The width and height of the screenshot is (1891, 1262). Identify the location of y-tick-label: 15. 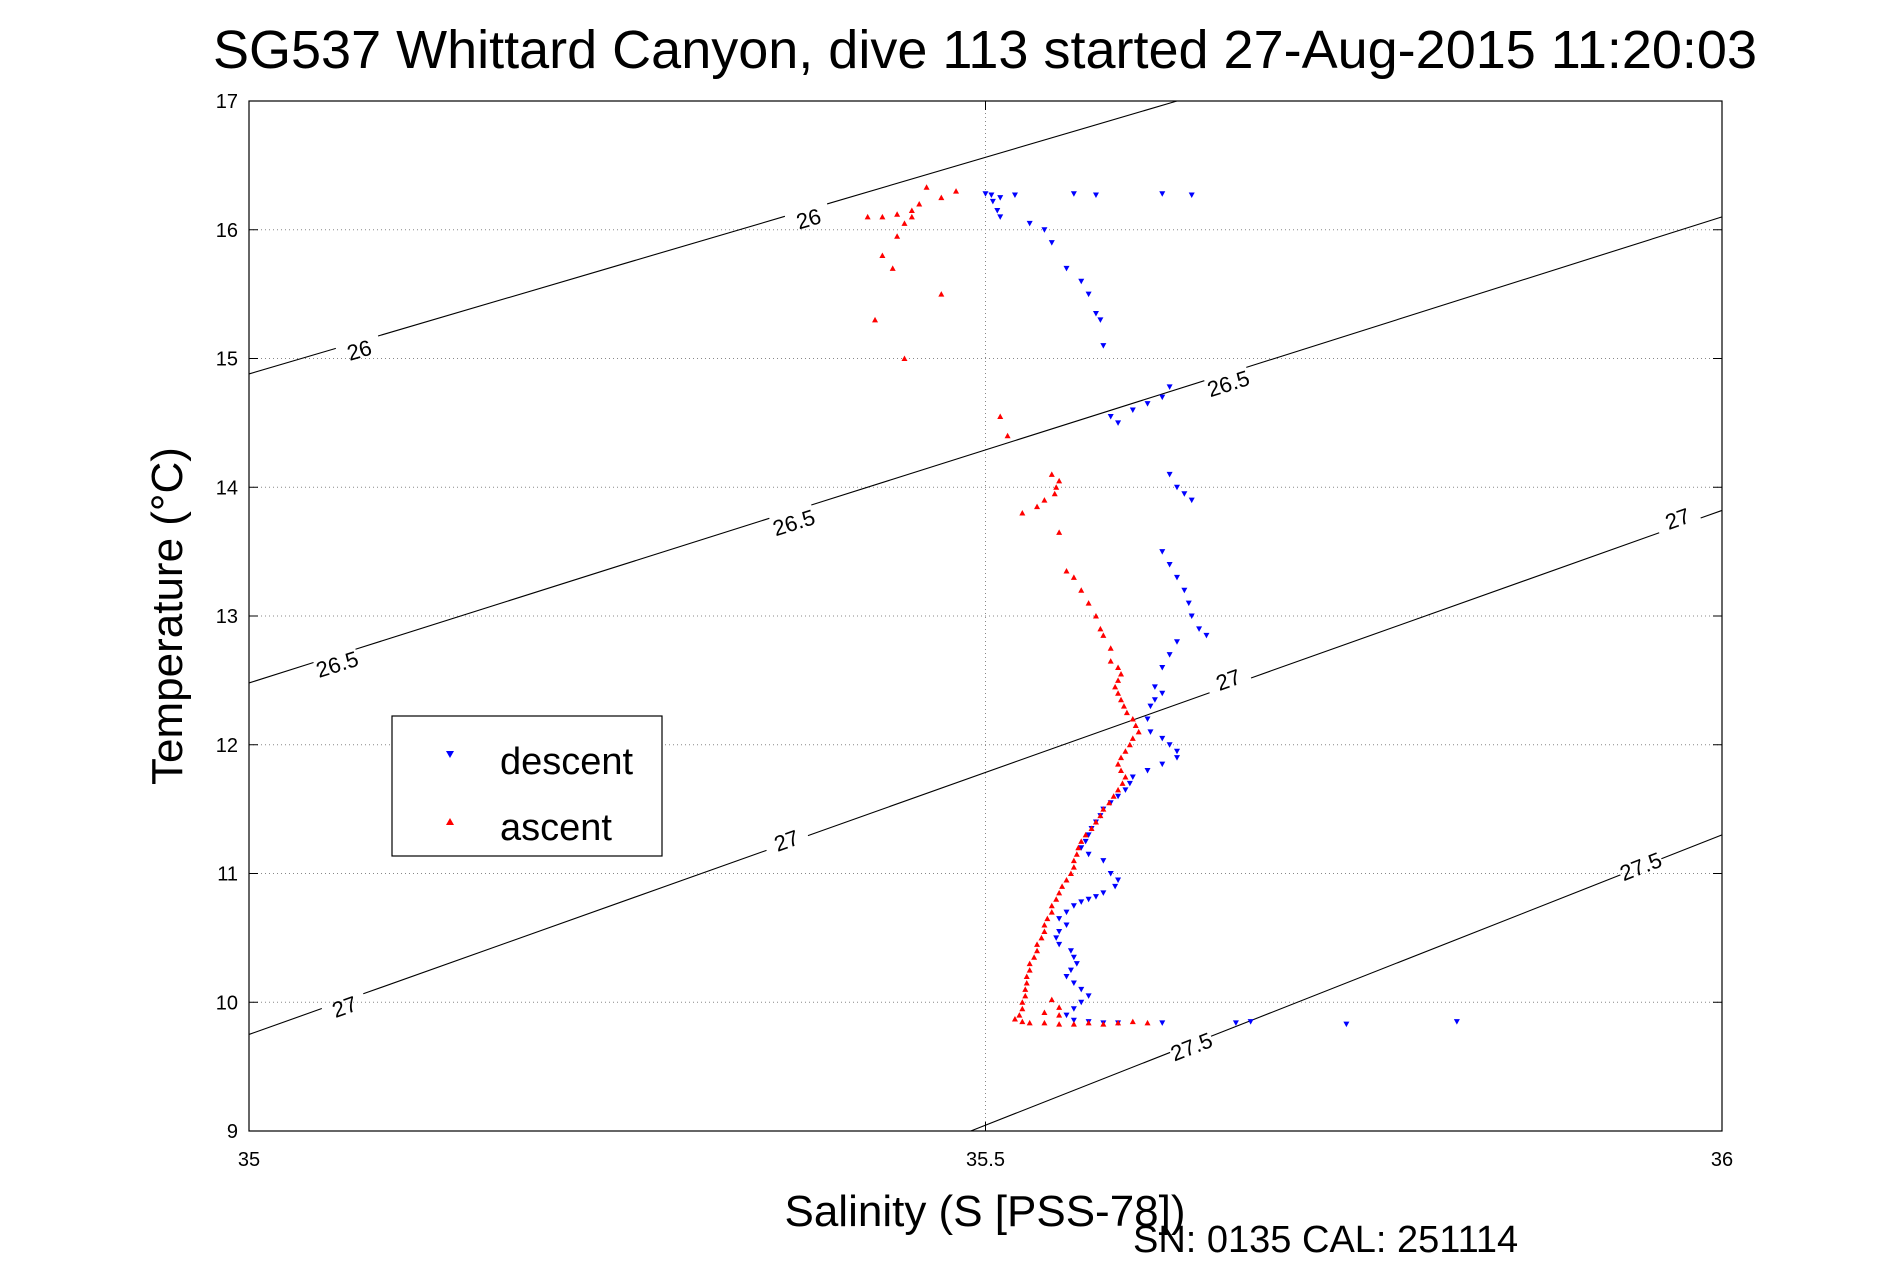
(227, 360).